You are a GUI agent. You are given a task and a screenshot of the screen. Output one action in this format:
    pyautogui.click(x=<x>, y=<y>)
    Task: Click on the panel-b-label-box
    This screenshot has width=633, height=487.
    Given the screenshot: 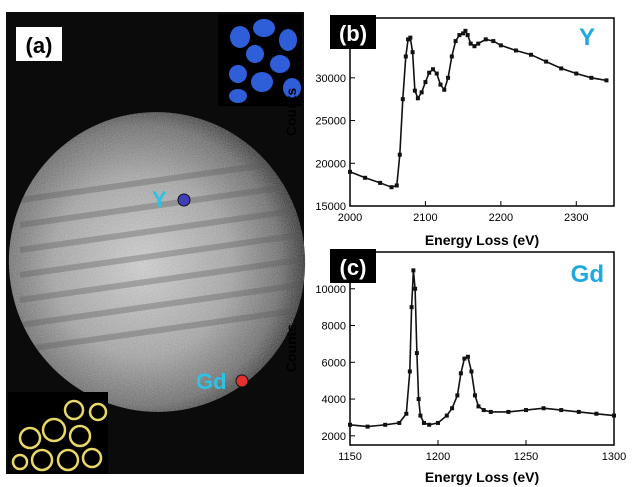 What is the action you would take?
    pyautogui.click(x=353, y=32)
    